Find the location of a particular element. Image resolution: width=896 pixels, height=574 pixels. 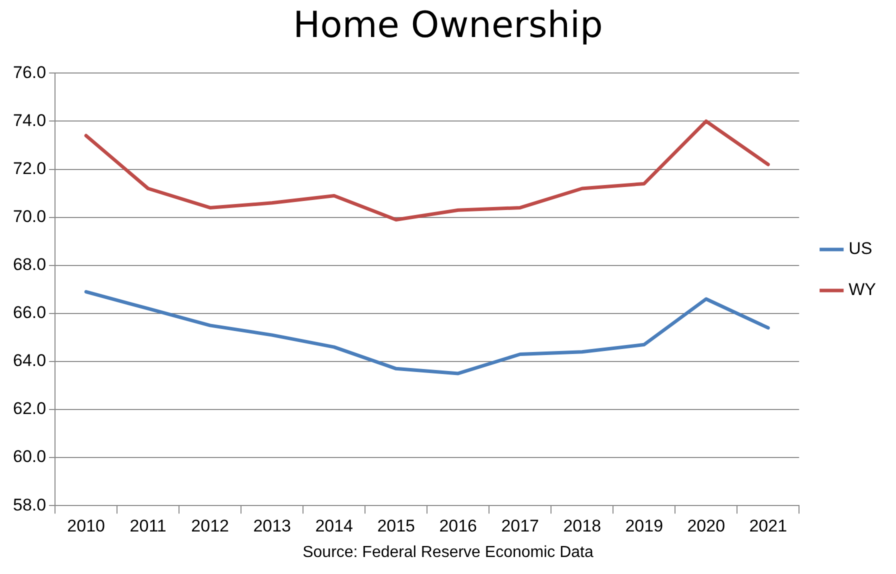

x-tick-label: 2013 is located at coordinates (272, 526).